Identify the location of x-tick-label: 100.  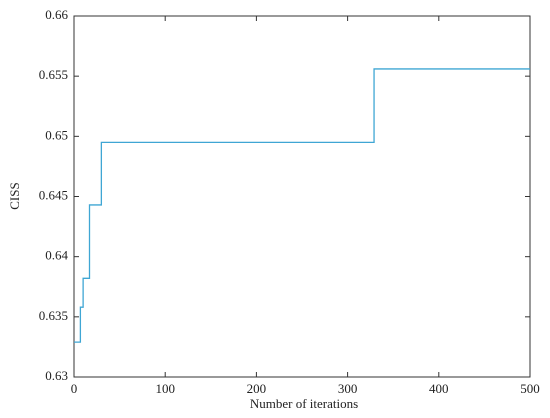
(165, 388).